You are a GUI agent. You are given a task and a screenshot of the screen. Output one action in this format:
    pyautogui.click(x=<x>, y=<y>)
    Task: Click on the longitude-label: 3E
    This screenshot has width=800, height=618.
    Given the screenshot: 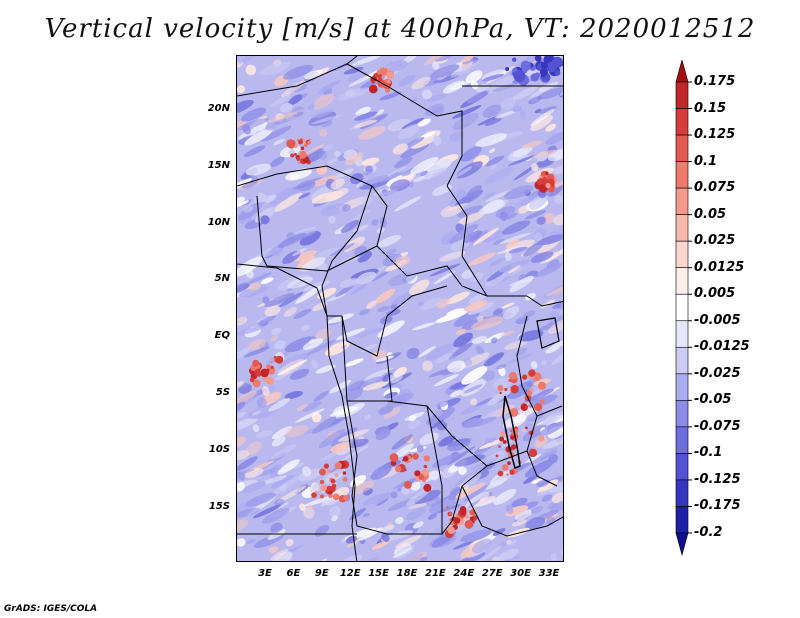 What is the action you would take?
    pyautogui.click(x=265, y=573)
    